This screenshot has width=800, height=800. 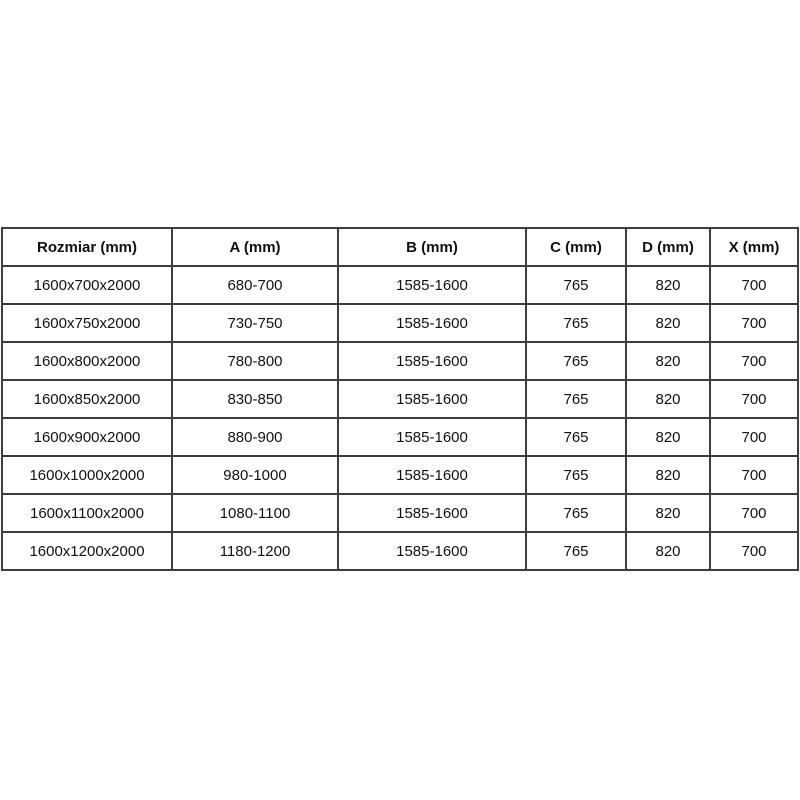 What do you see at coordinates (255, 399) in the screenshot?
I see `table-cell: 830-850` at bounding box center [255, 399].